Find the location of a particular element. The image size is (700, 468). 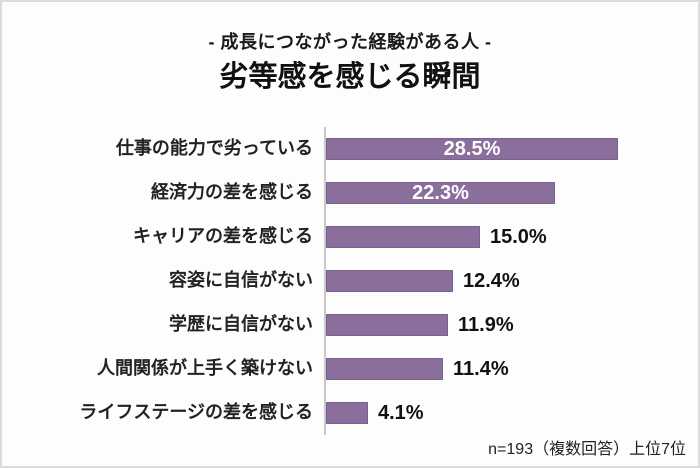

value-label: 28.5% is located at coordinates (472, 149).